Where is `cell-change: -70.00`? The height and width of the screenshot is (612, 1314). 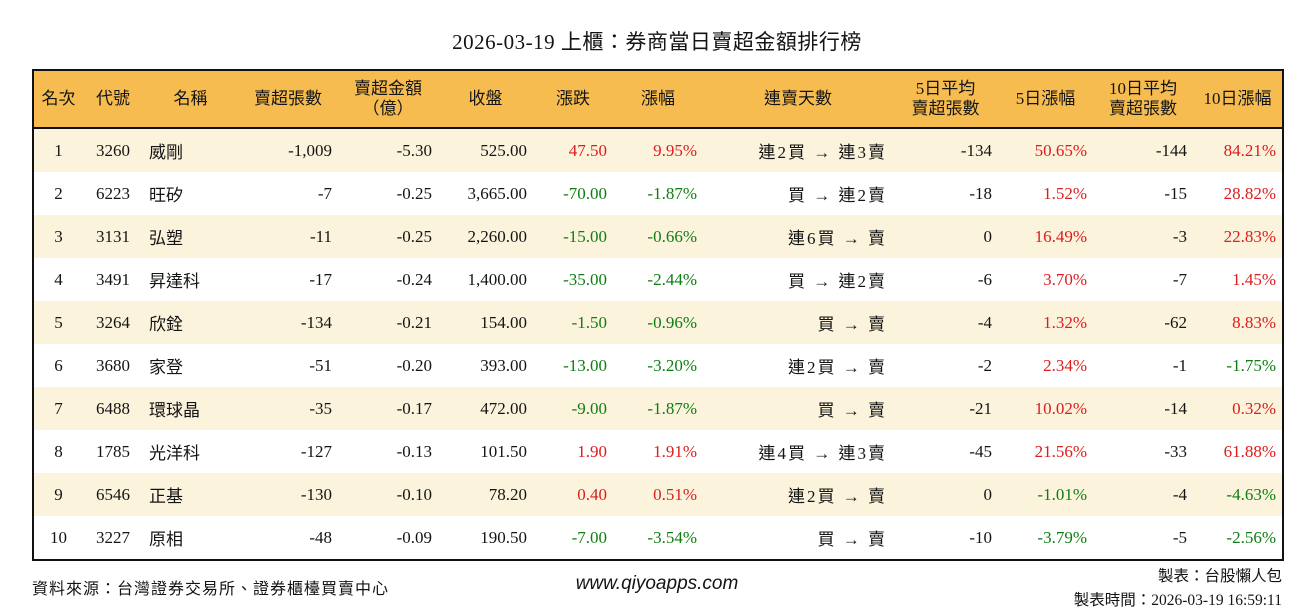 cell-change: -70.00 is located at coordinates (585, 193).